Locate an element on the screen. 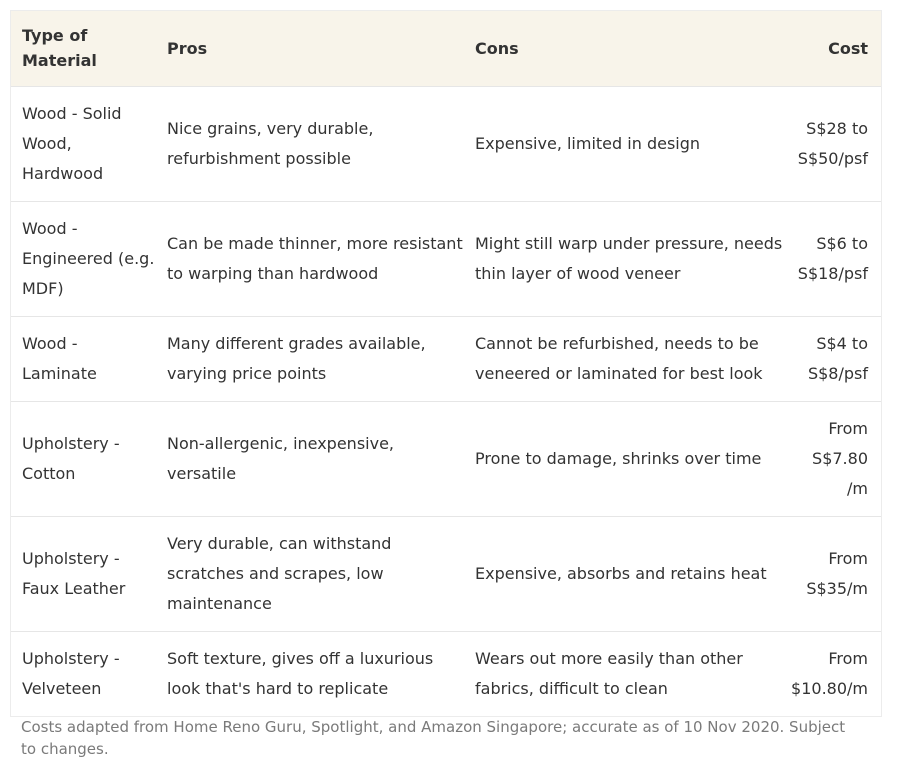 This screenshot has width=902, height=766. cell-cons: Expensive, limited in design is located at coordinates (626, 143).